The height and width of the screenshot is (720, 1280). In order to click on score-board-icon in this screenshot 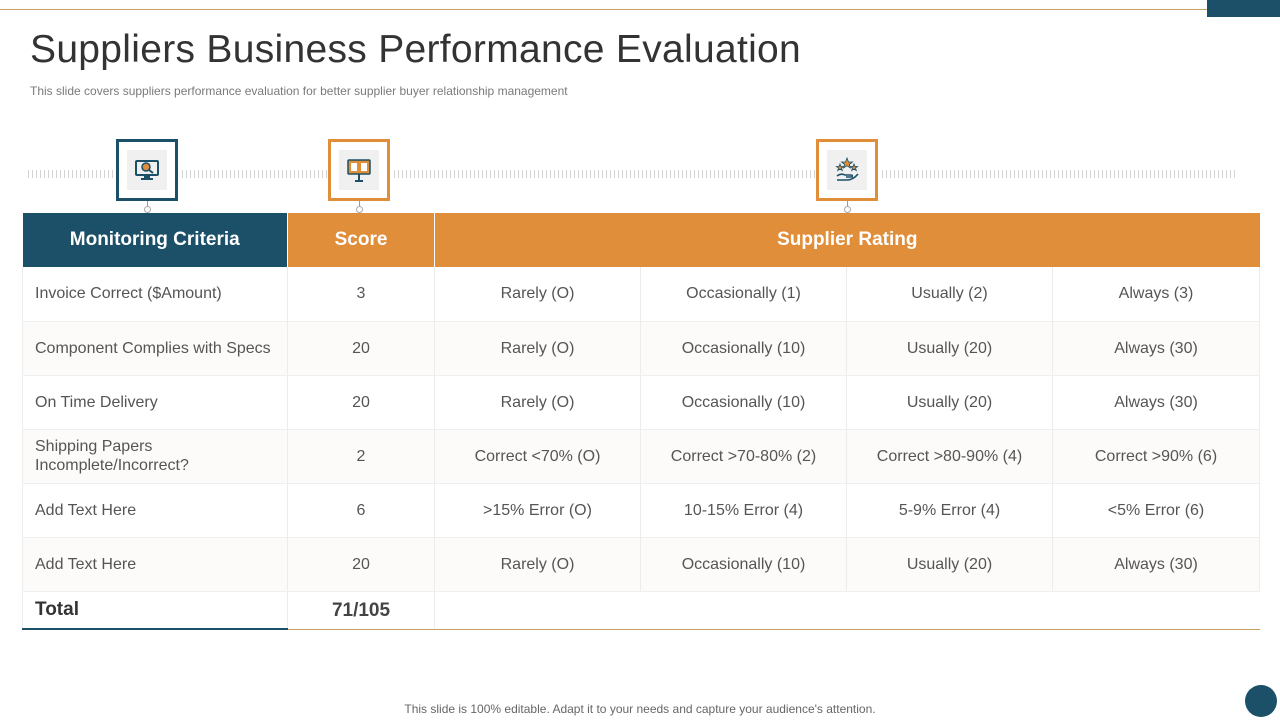, I will do `click(359, 170)`.